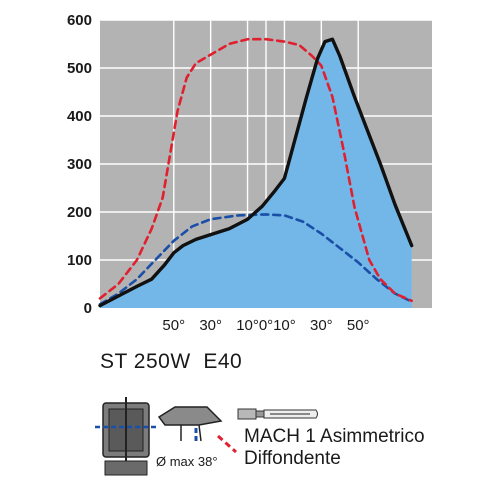 The height and width of the screenshot is (500, 500). Describe the element at coordinates (334, 436) in the screenshot. I see `optic-name: MACH 1 Asimmetrico` at that location.